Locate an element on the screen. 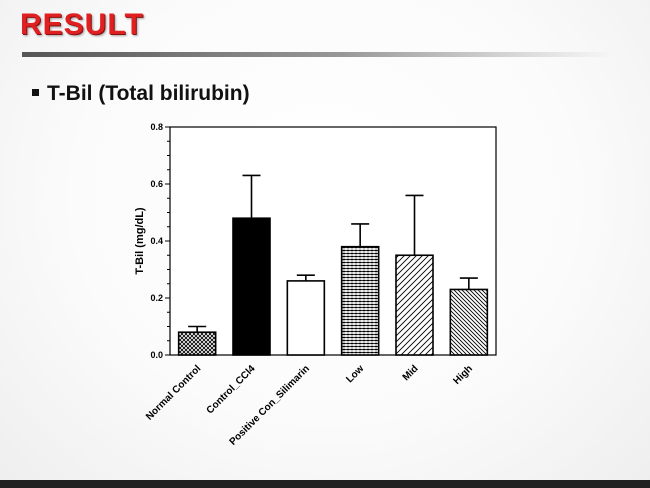 The height and width of the screenshot is (488, 650). y-tick-label: 0.6 is located at coordinates (156, 184).